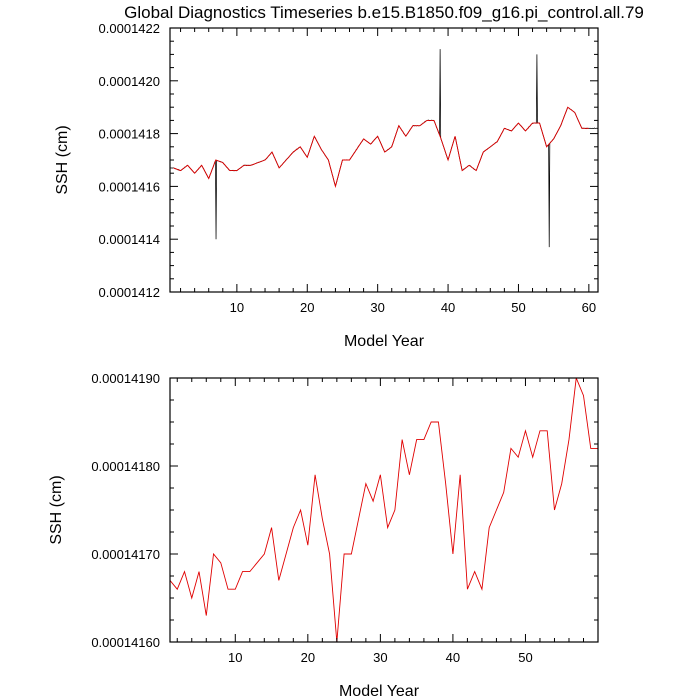 This screenshot has height=700, width=700. What do you see at coordinates (129, 292) in the screenshot?
I see `y-tick-label: 0.0001412` at bounding box center [129, 292].